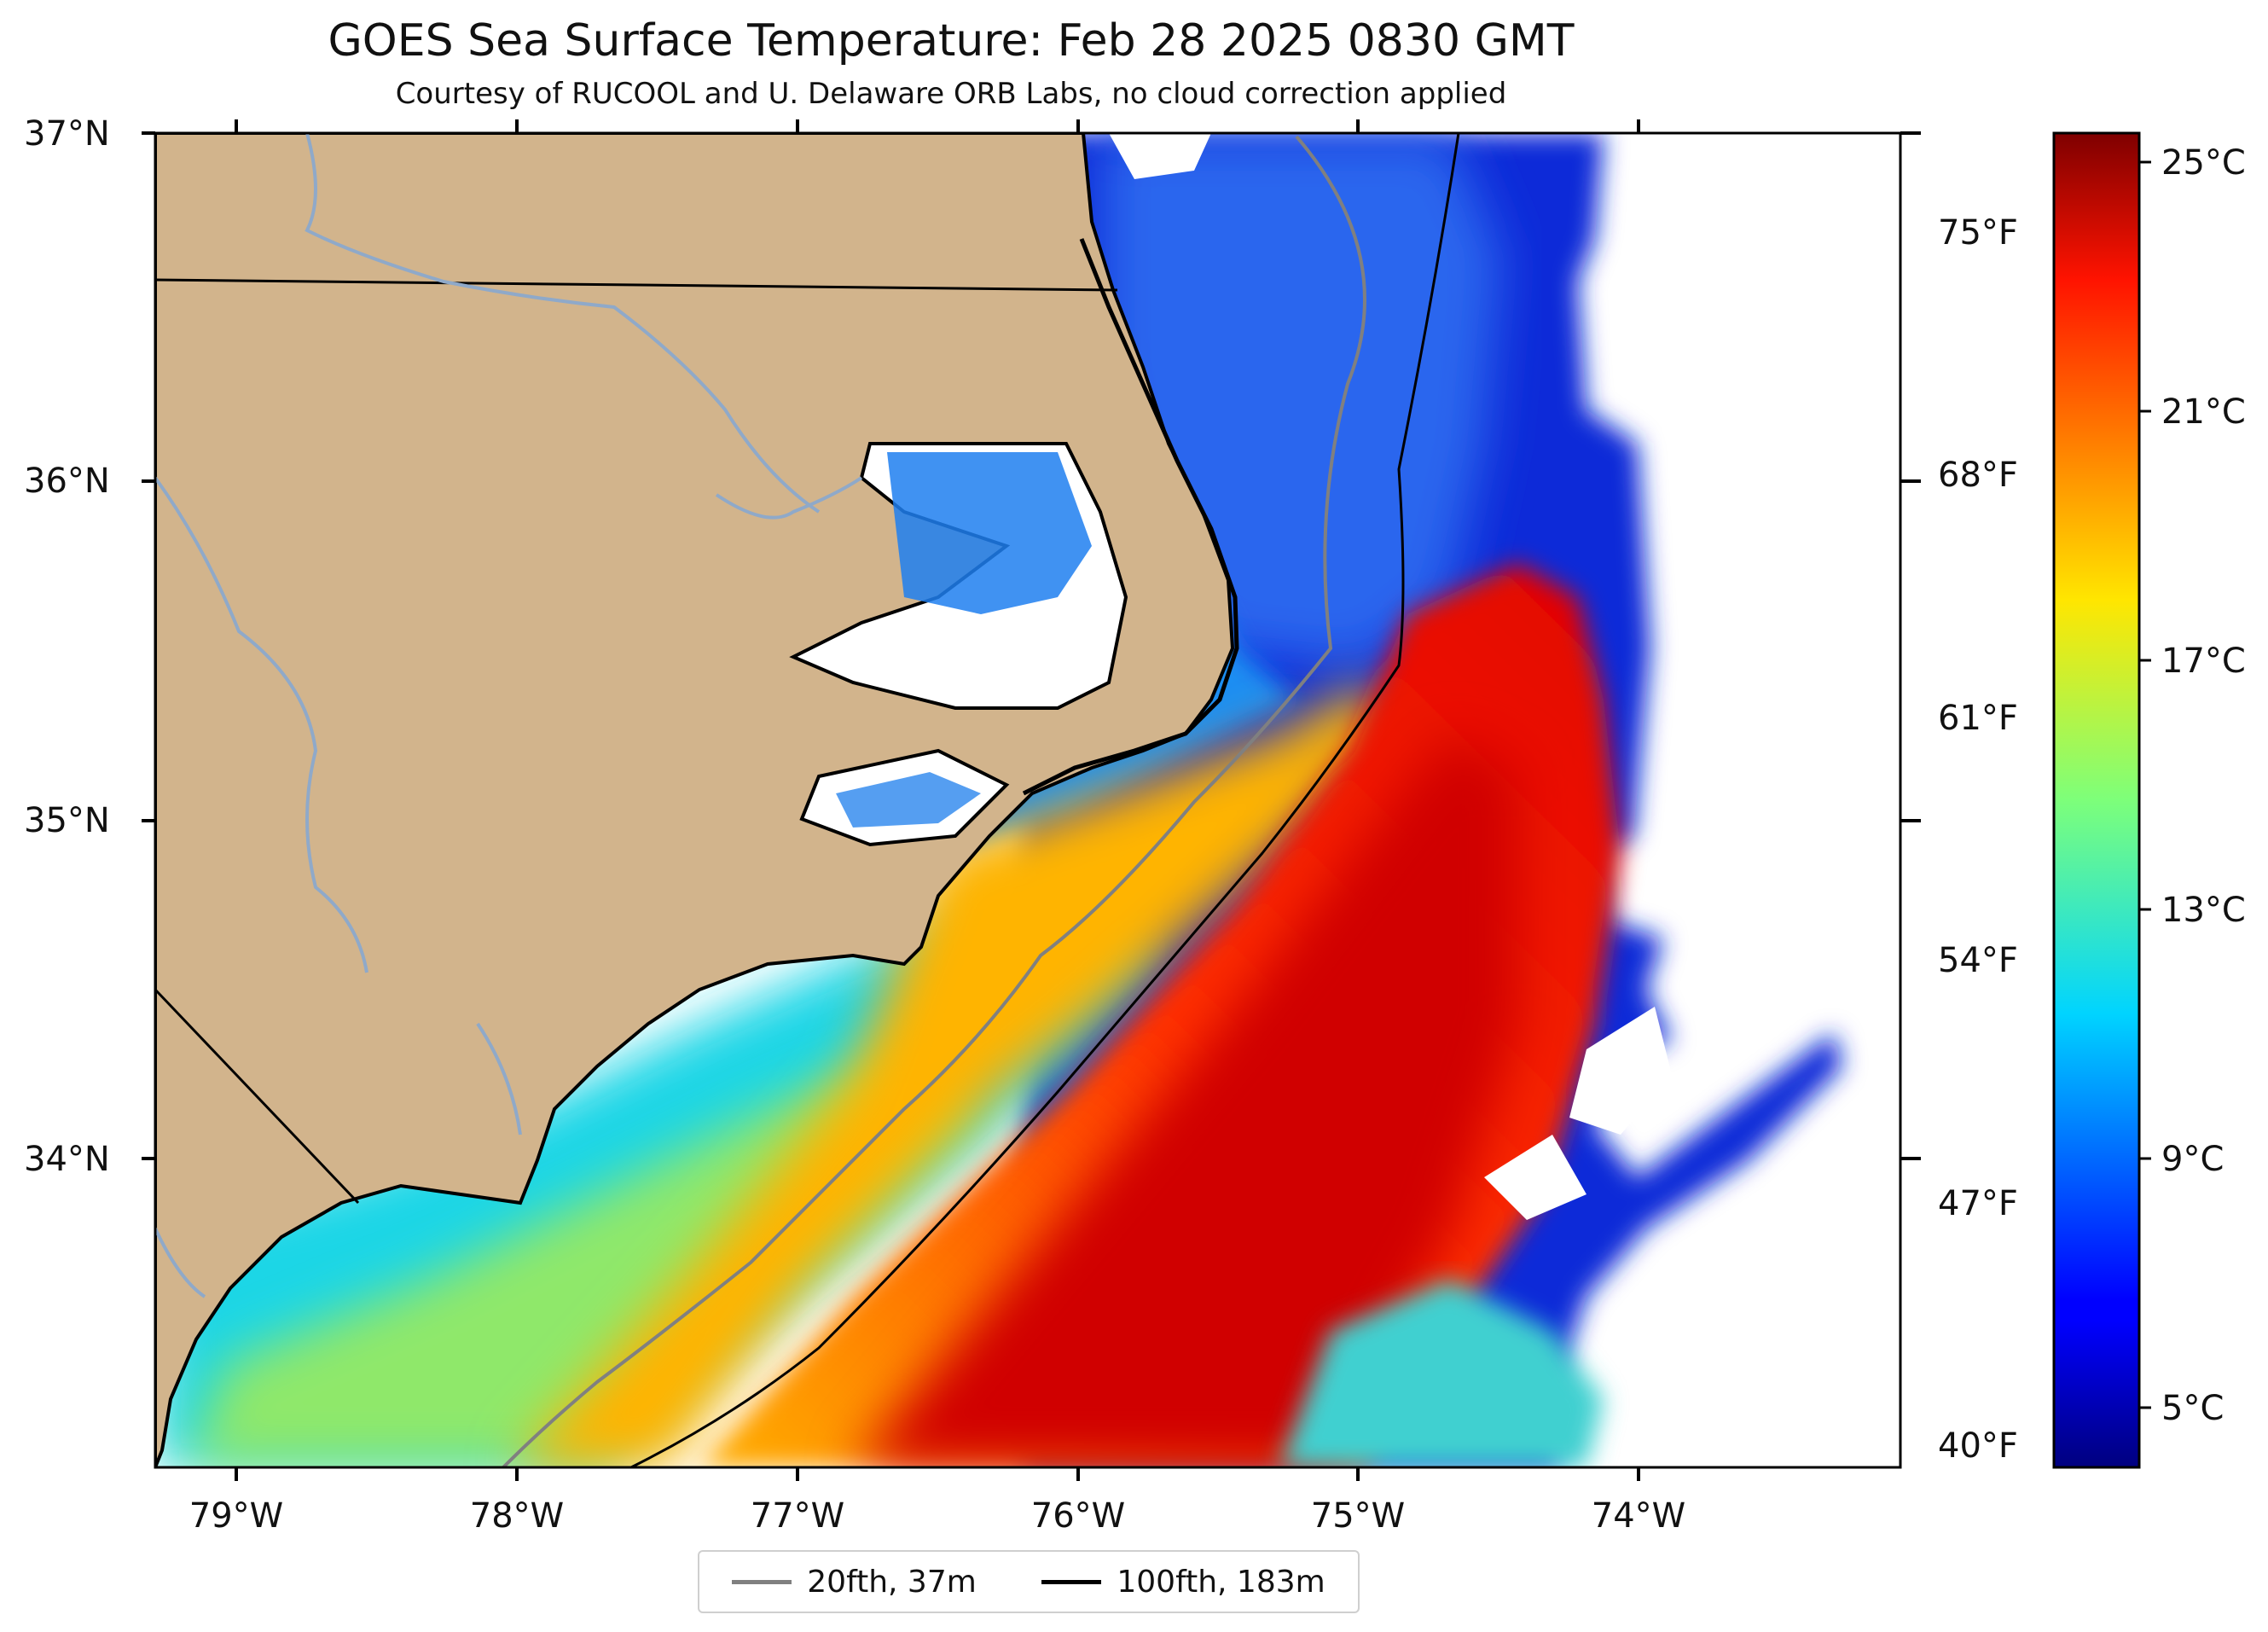 This screenshot has height=1632, width=2268. What do you see at coordinates (148, 645) in the screenshot?
I see `latitude-ticks` at bounding box center [148, 645].